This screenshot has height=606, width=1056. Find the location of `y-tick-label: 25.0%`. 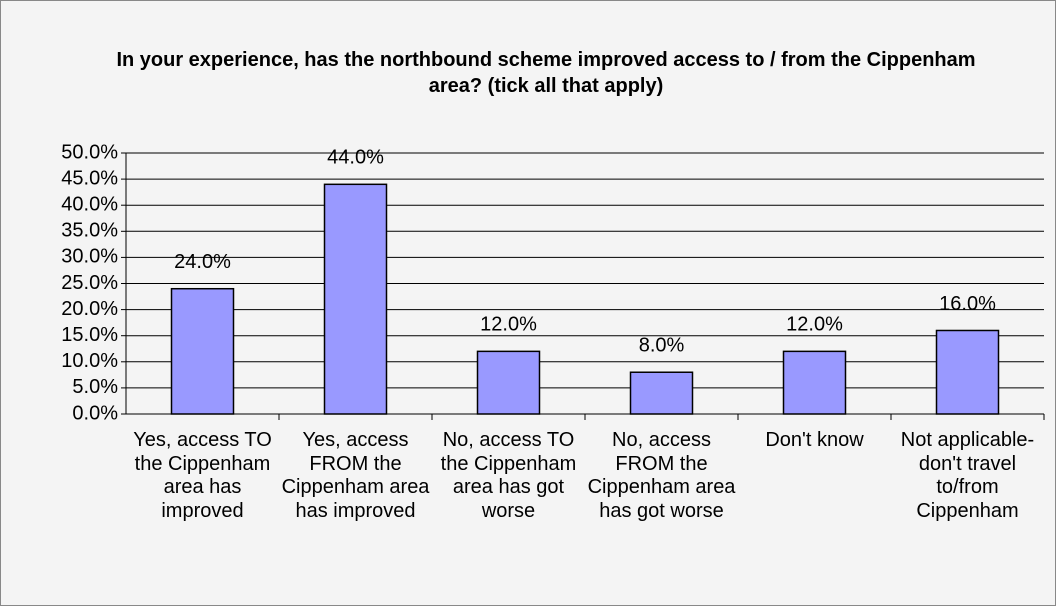

y-tick-label: 25.0% is located at coordinates (89, 283).